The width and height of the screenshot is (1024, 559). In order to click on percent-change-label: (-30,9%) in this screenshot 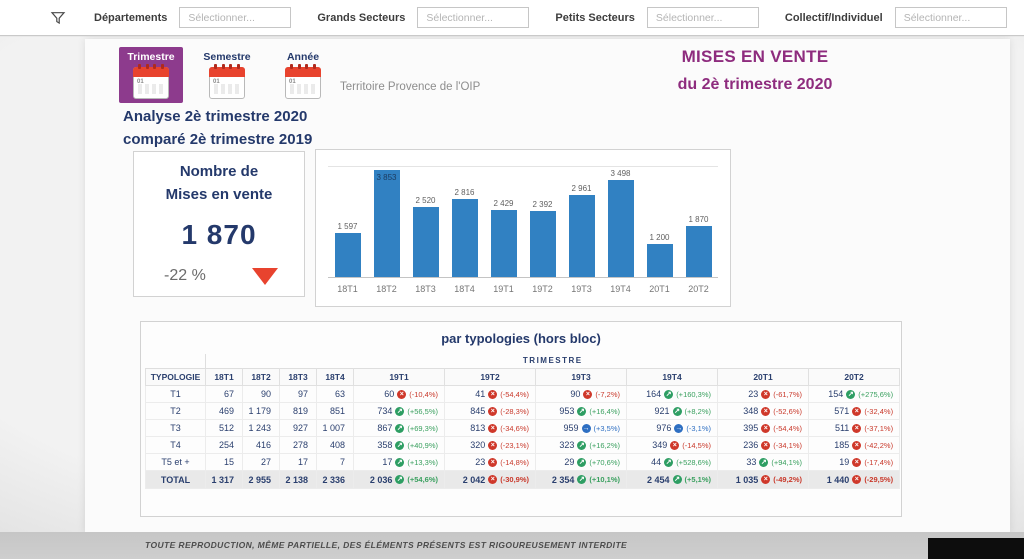, I will do `click(514, 479)`.